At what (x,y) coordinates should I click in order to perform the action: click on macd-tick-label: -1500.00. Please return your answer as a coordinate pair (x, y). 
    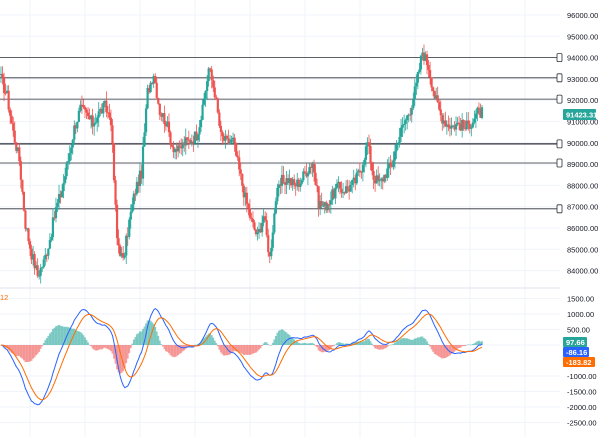
    Looking at the image, I should click on (582, 392).